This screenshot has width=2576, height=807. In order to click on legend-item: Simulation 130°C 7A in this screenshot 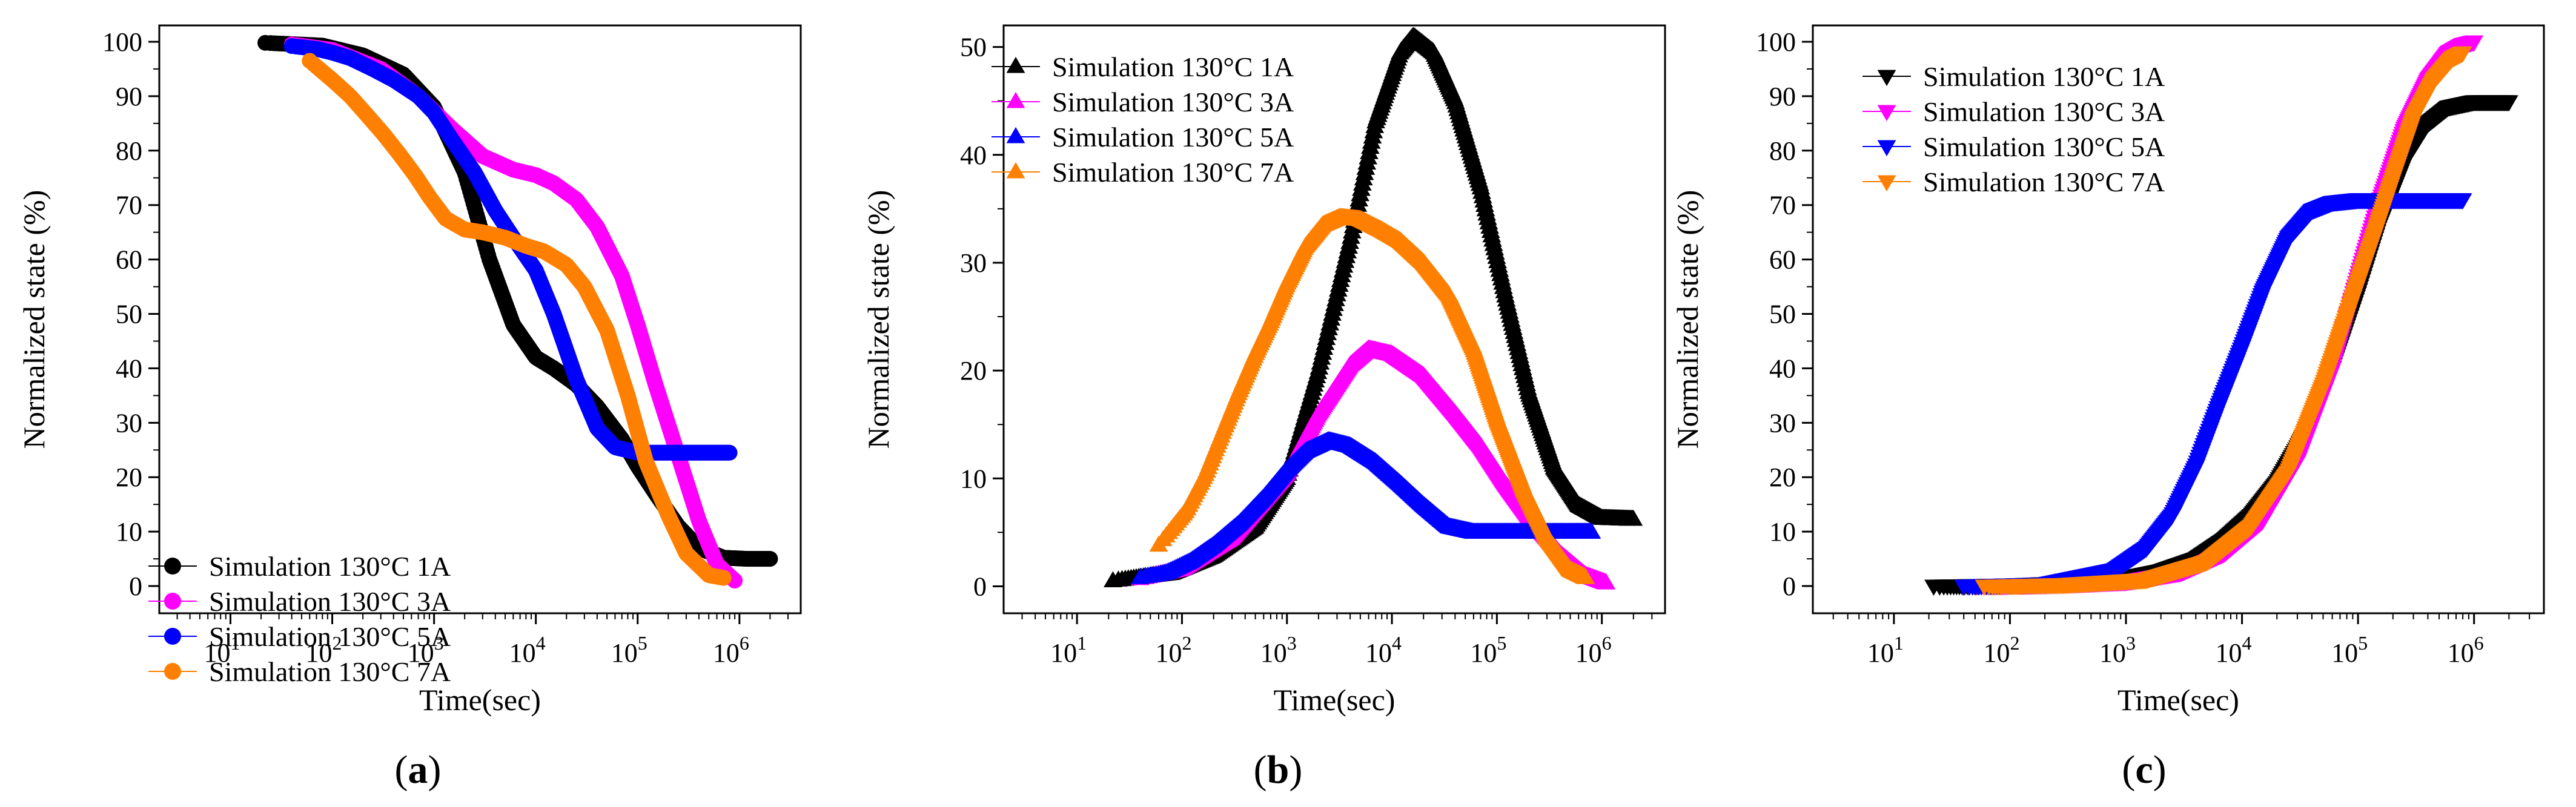, I will do `click(299, 671)`.